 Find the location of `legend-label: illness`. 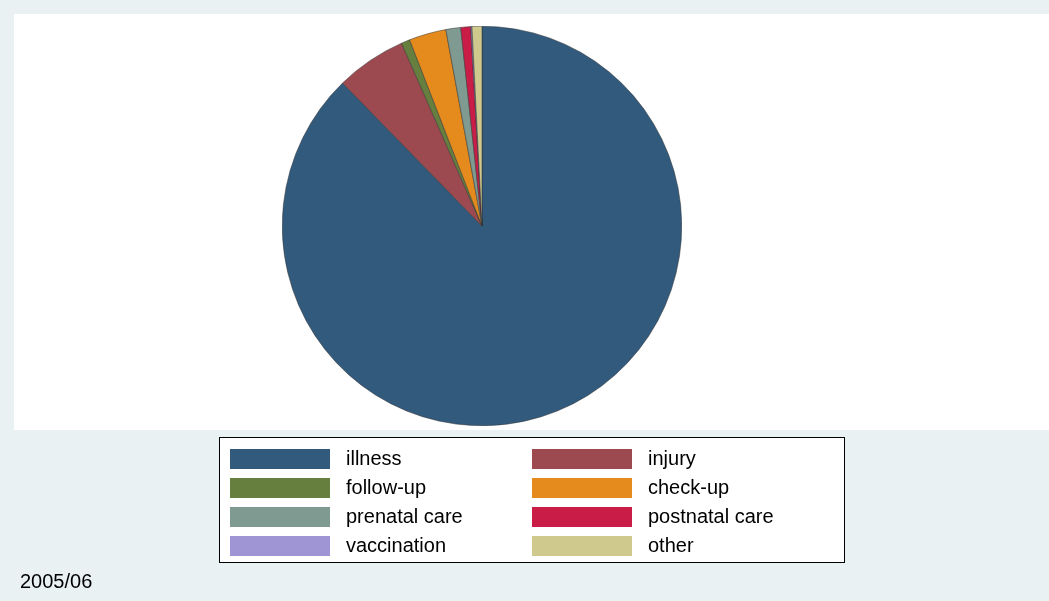

legend-label: illness is located at coordinates (374, 458).